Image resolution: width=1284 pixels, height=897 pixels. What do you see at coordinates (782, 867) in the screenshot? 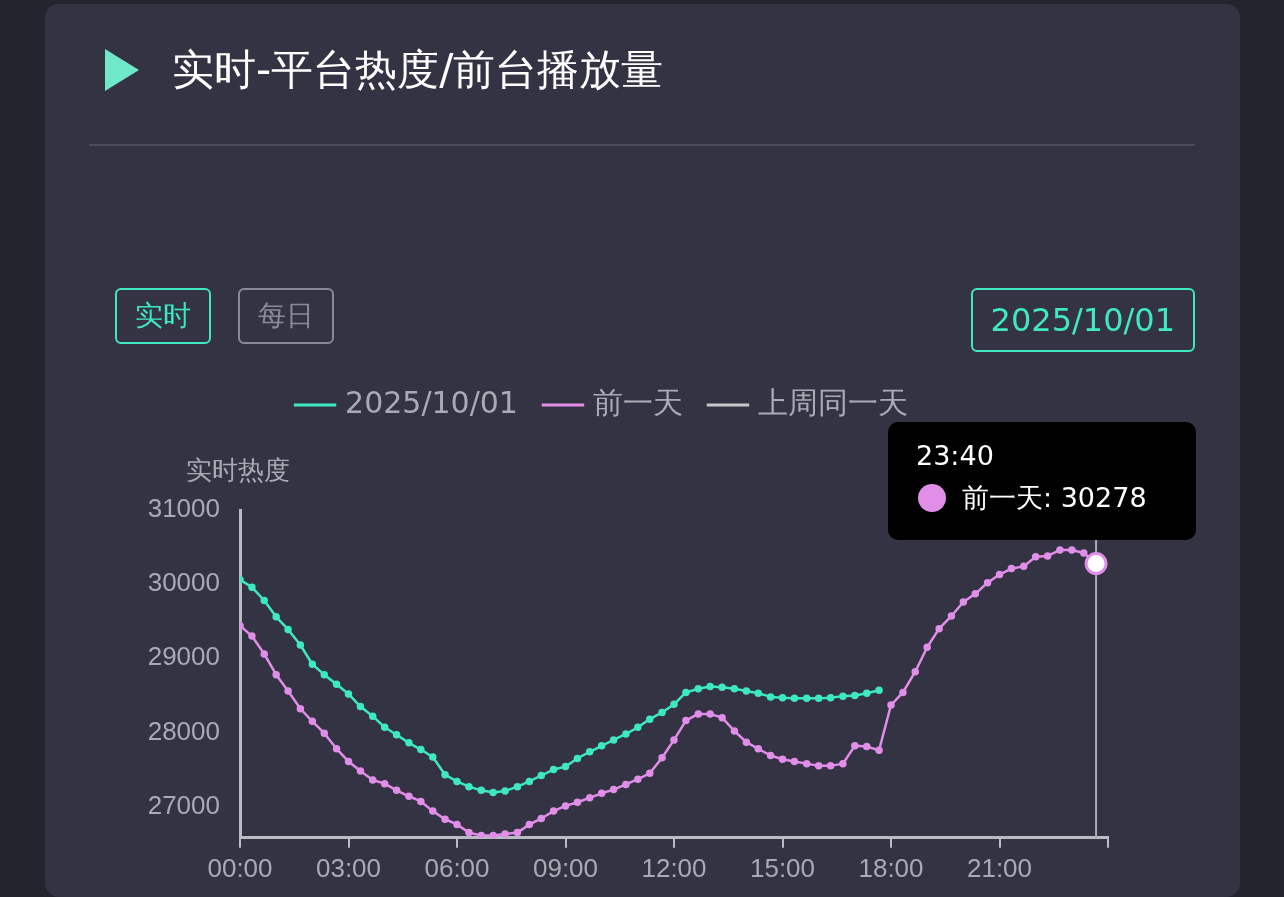
I see `x-tick-label: 15:00` at bounding box center [782, 867].